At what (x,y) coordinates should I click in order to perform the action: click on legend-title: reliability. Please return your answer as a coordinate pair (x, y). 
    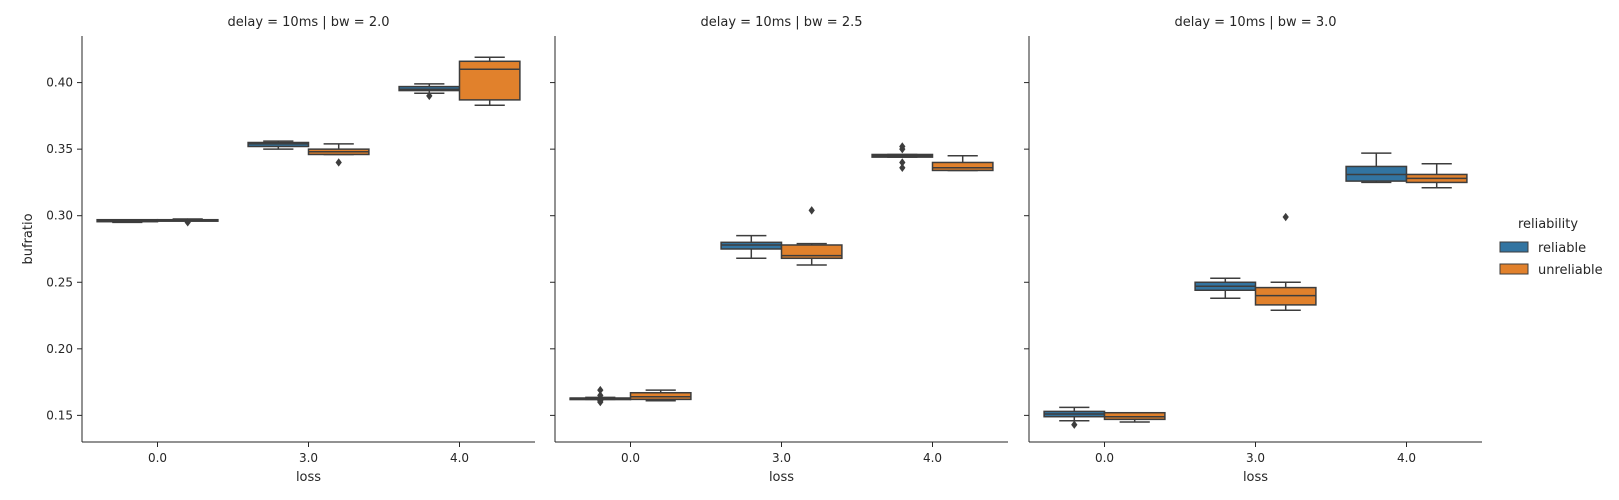
    Looking at the image, I should click on (1548, 224).